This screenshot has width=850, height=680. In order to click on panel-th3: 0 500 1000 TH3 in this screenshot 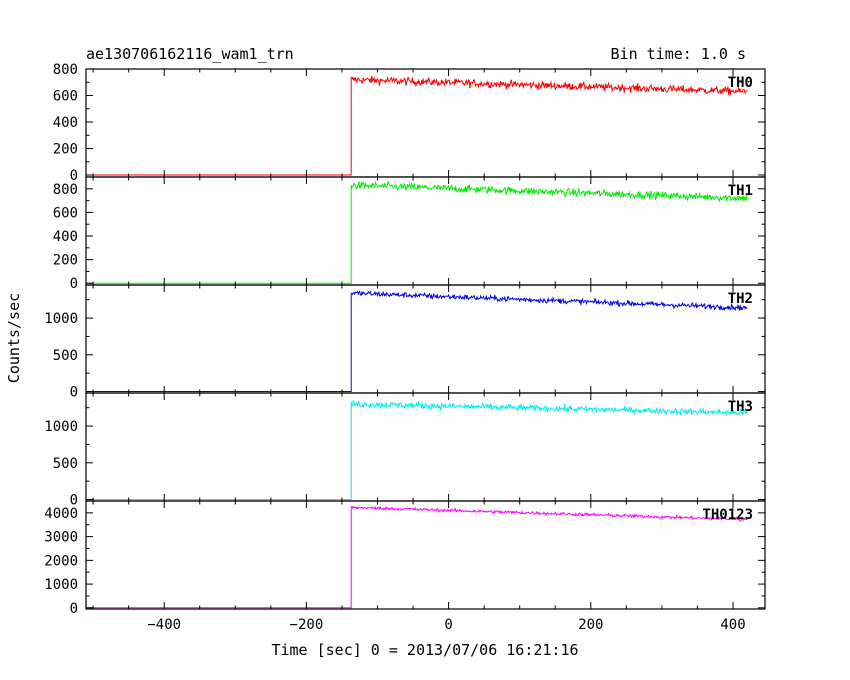, I will do `click(405, 450)`.